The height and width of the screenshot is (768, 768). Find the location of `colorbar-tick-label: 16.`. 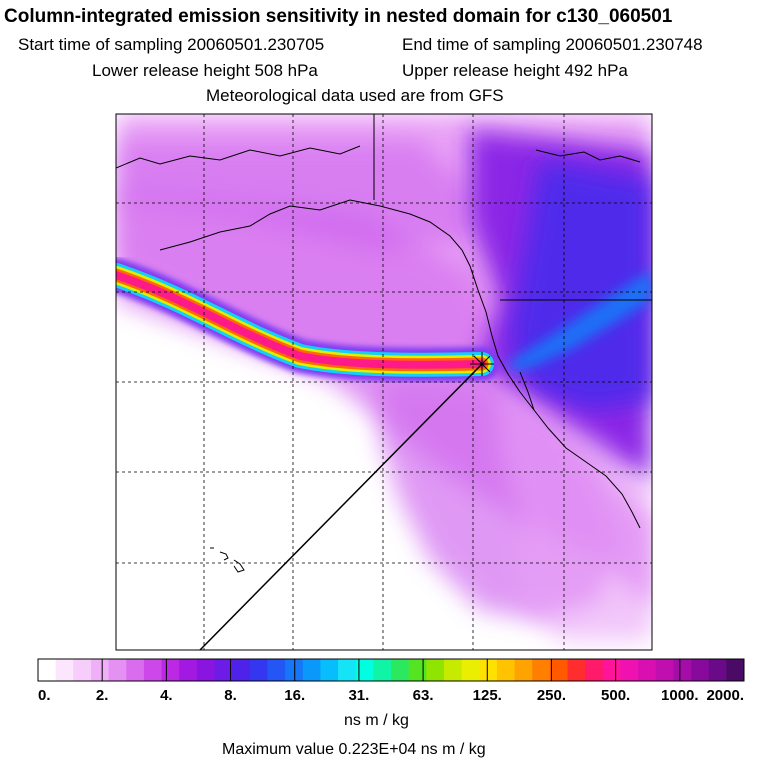

colorbar-tick-label: 16. is located at coordinates (294, 695).